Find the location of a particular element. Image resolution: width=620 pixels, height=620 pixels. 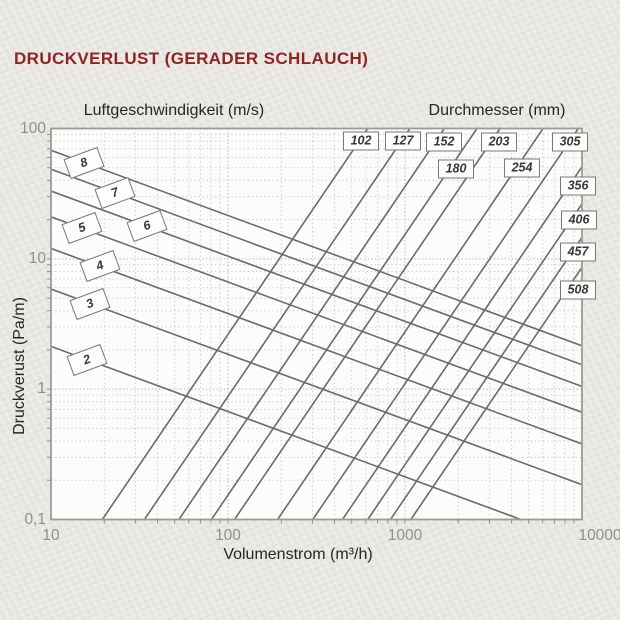

page-title: DRUCKVERLUST (GERADER SCHLAUCH) is located at coordinates (191, 58).